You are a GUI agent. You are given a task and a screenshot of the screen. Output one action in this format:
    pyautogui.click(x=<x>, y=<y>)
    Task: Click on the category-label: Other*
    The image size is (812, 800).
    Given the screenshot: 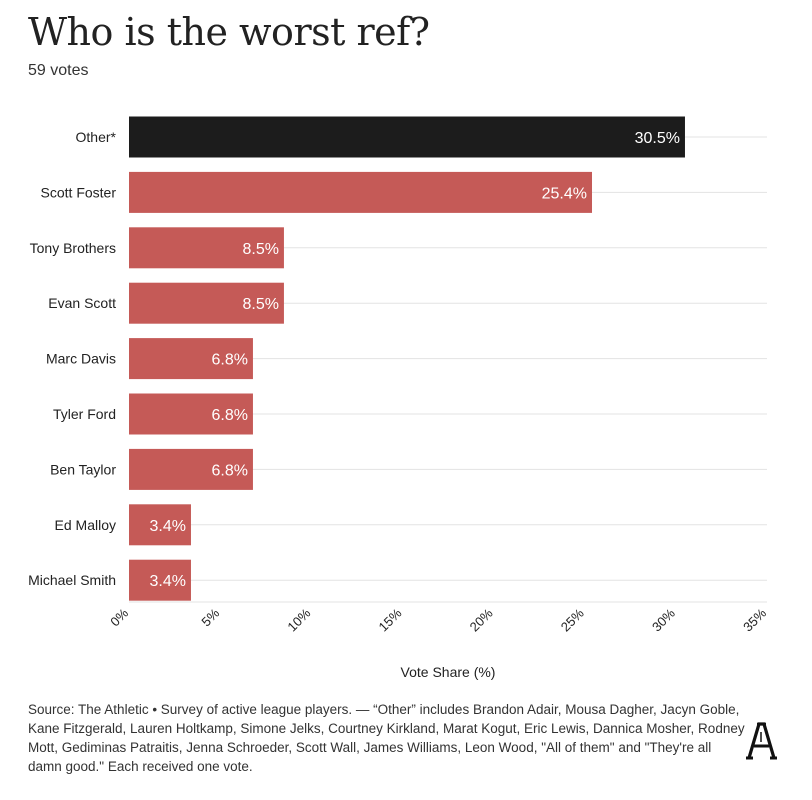 What is the action you would take?
    pyautogui.click(x=96, y=137)
    